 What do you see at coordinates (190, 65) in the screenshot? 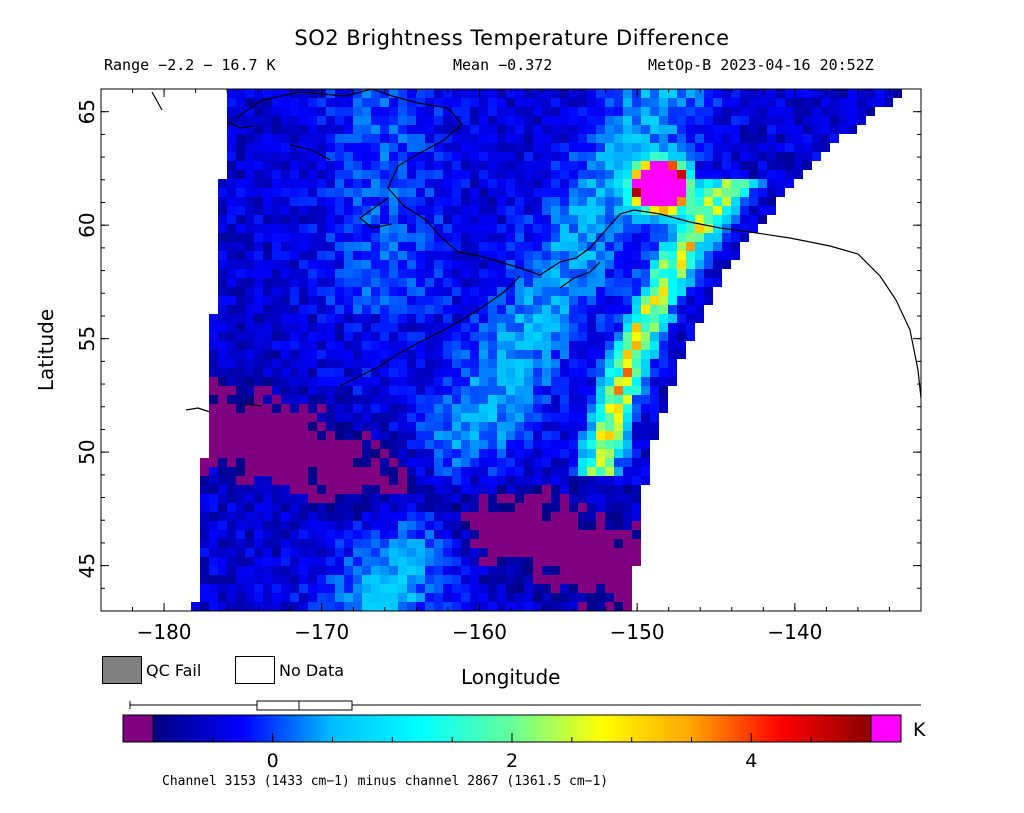
I see `range-text: Range −2.2 − 16.7 K` at bounding box center [190, 65].